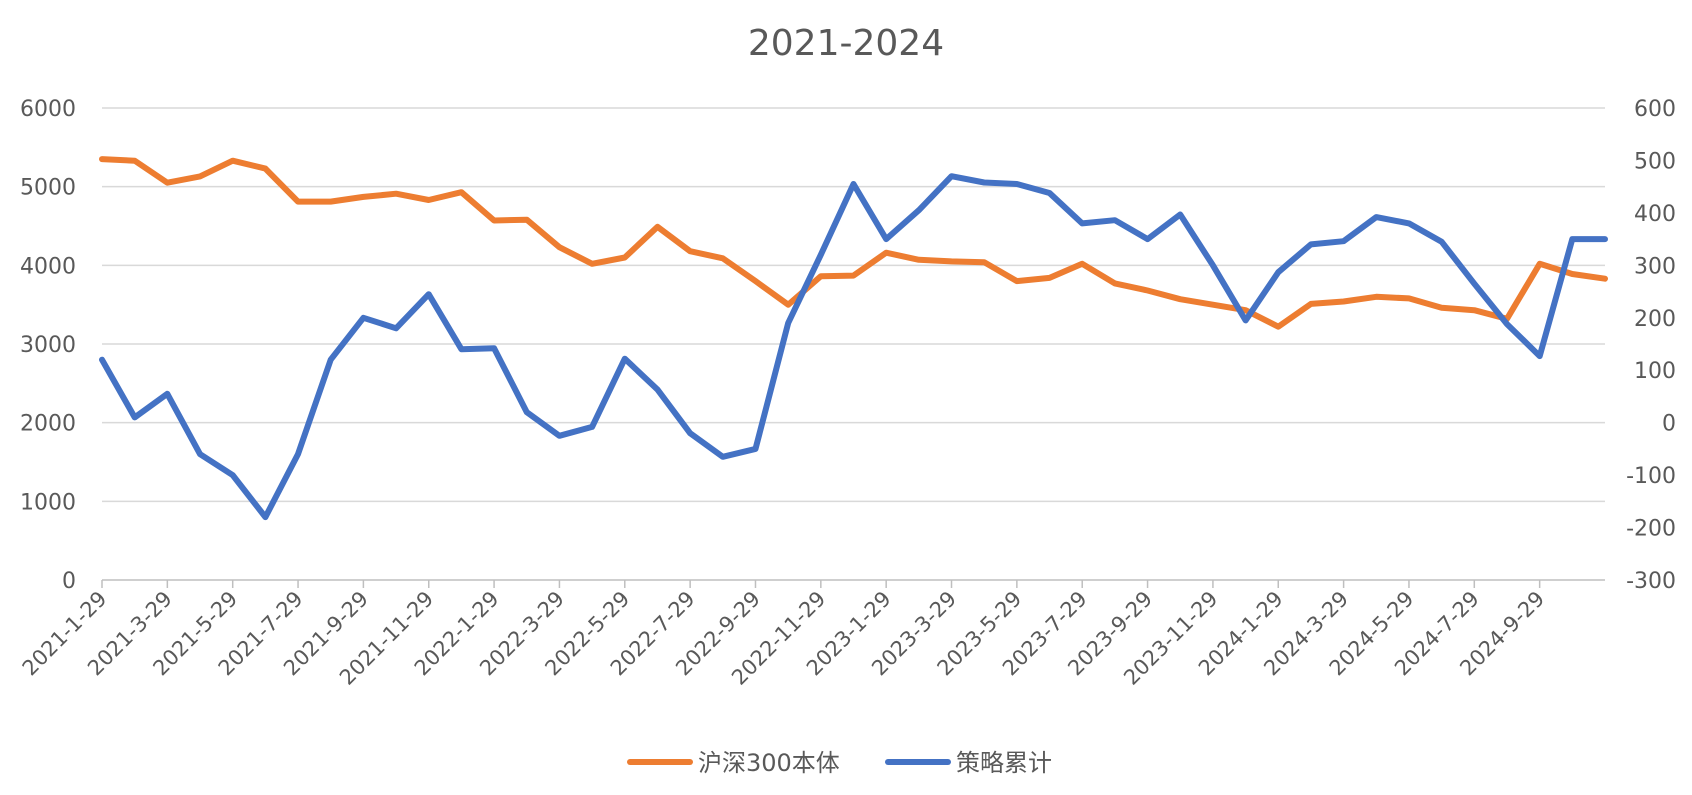 Image resolution: width=1692 pixels, height=795 pixels. What do you see at coordinates (1655, 371) in the screenshot?
I see `right-y-tick-label: 100` at bounding box center [1655, 371].